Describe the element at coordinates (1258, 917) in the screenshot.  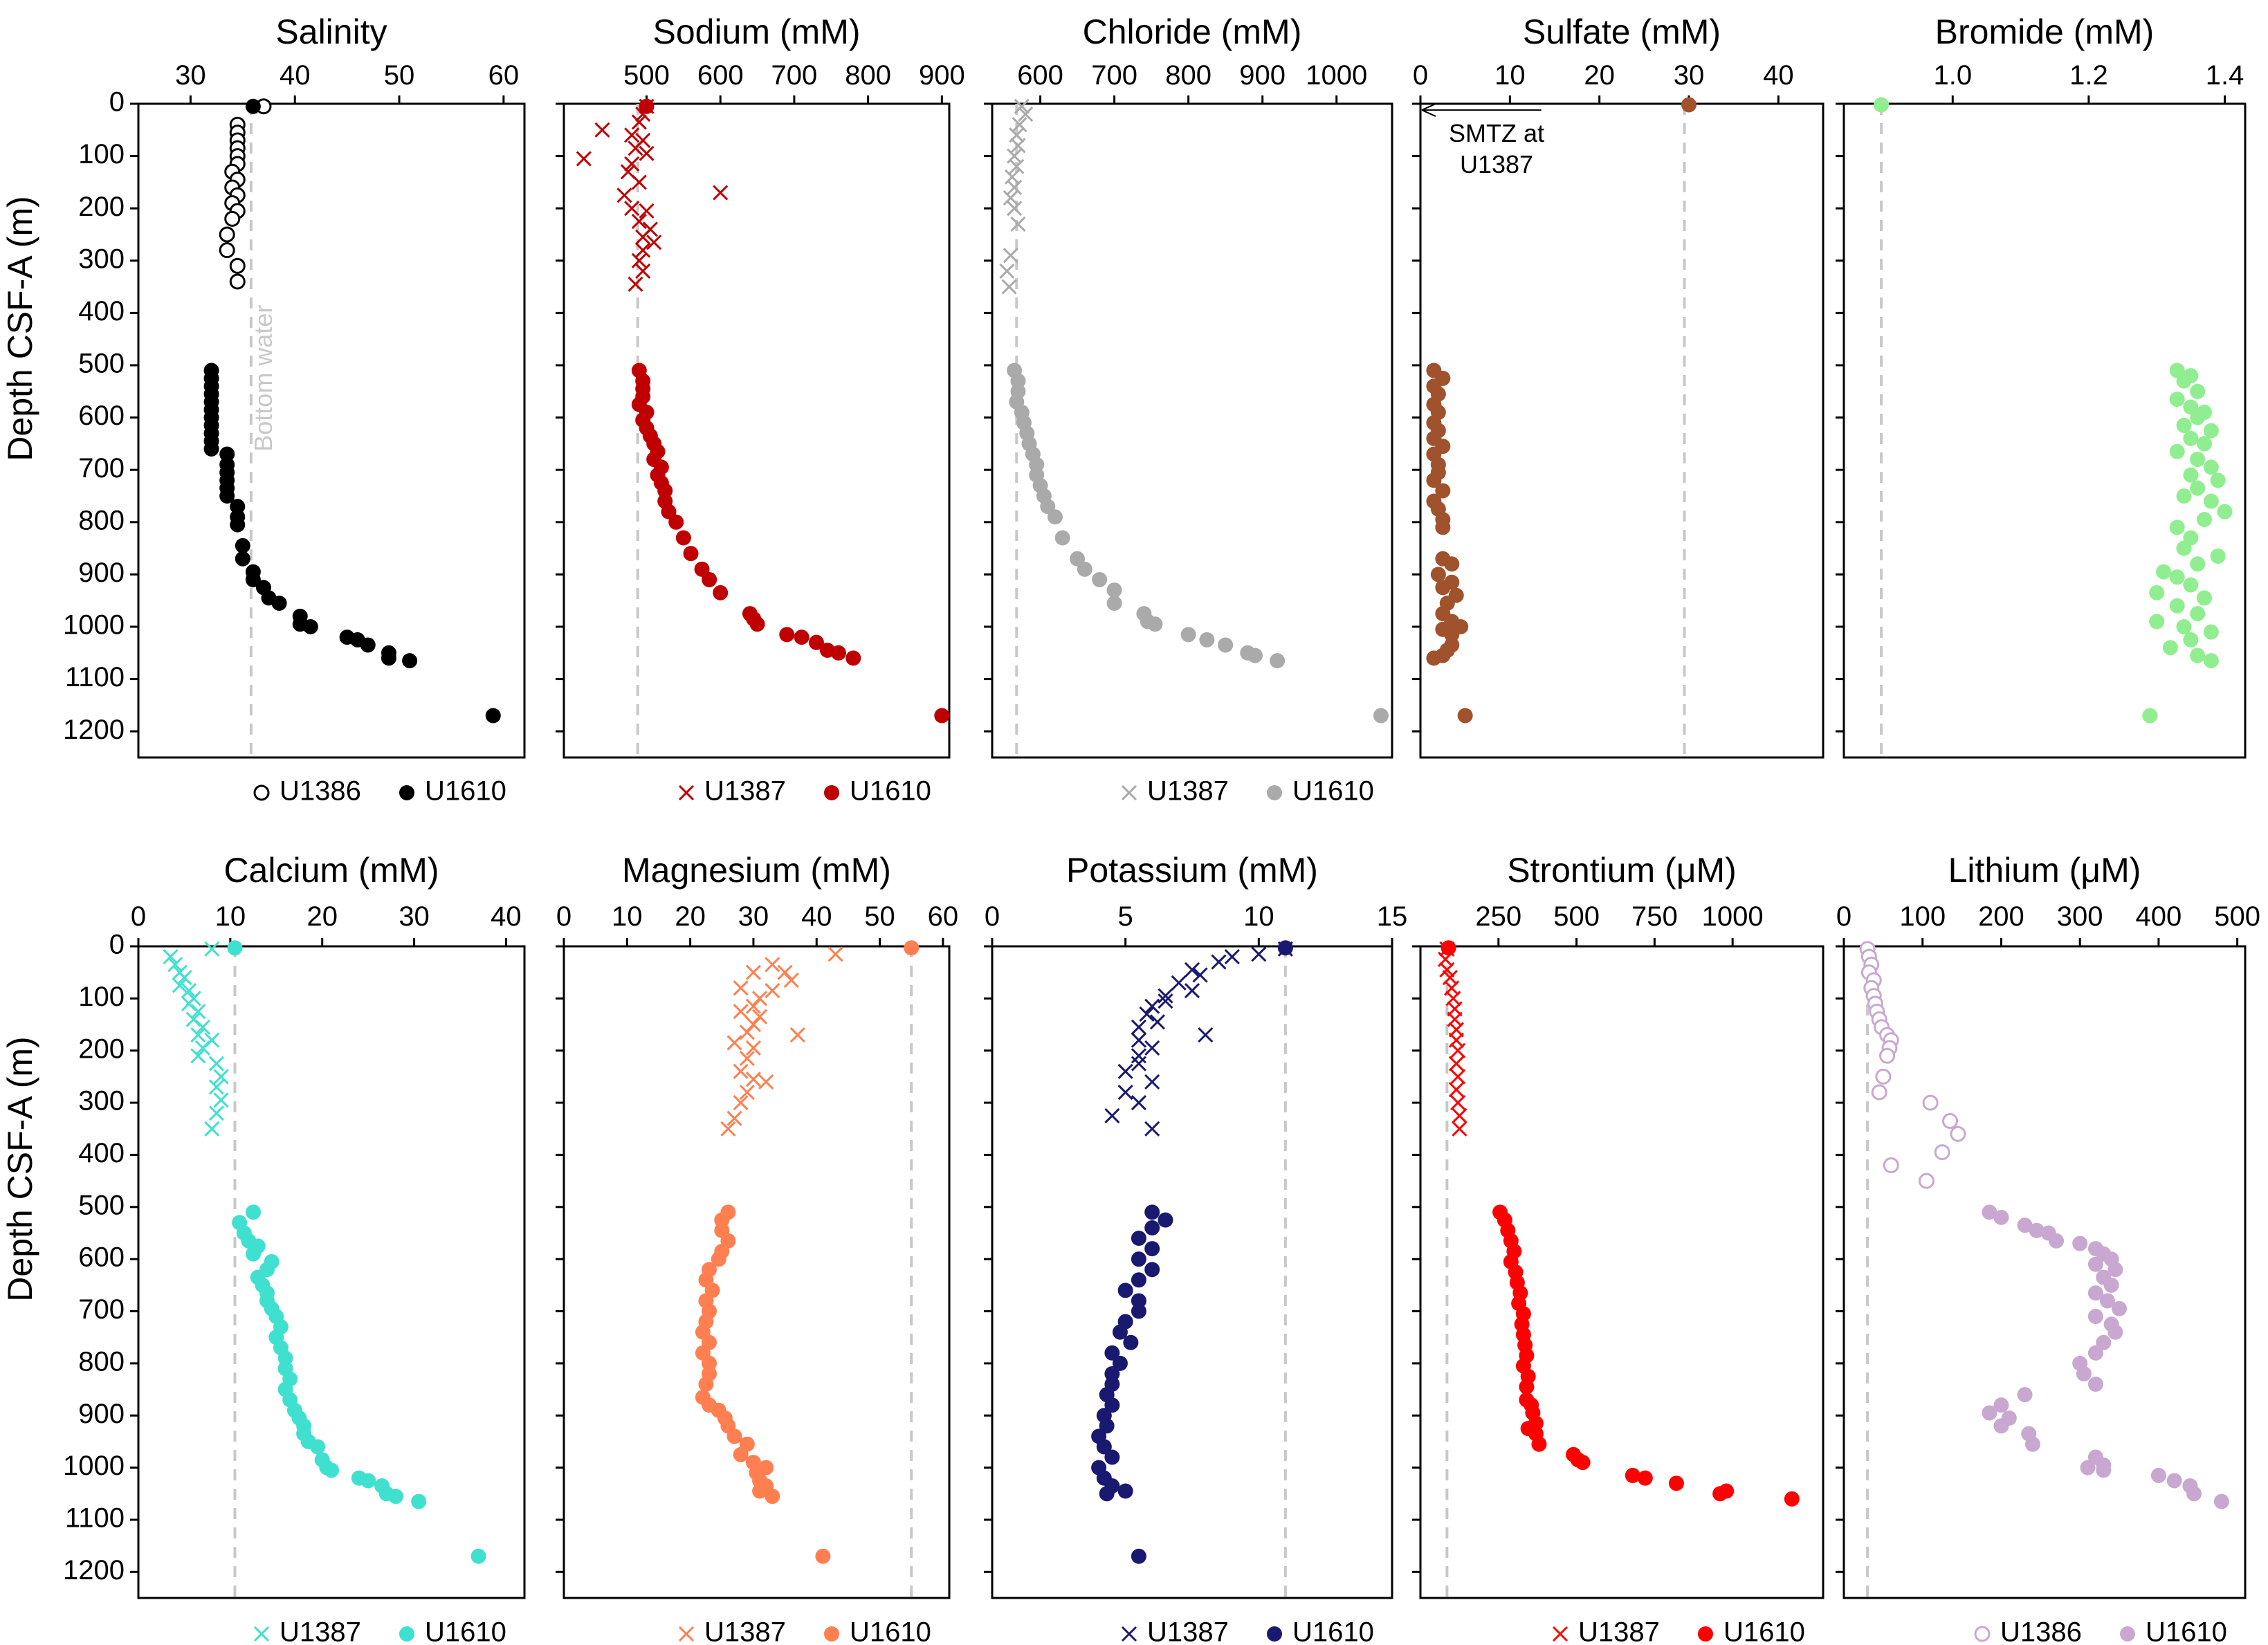
I see `x-tick-label: 10` at that location.